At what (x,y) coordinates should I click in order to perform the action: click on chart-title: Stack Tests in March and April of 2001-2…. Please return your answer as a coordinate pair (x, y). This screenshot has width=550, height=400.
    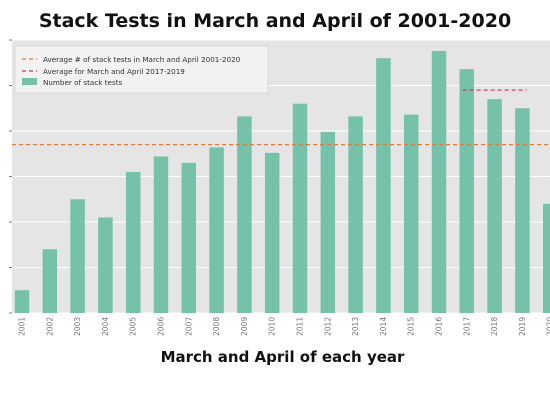
    Looking at the image, I should click on (275, 21).